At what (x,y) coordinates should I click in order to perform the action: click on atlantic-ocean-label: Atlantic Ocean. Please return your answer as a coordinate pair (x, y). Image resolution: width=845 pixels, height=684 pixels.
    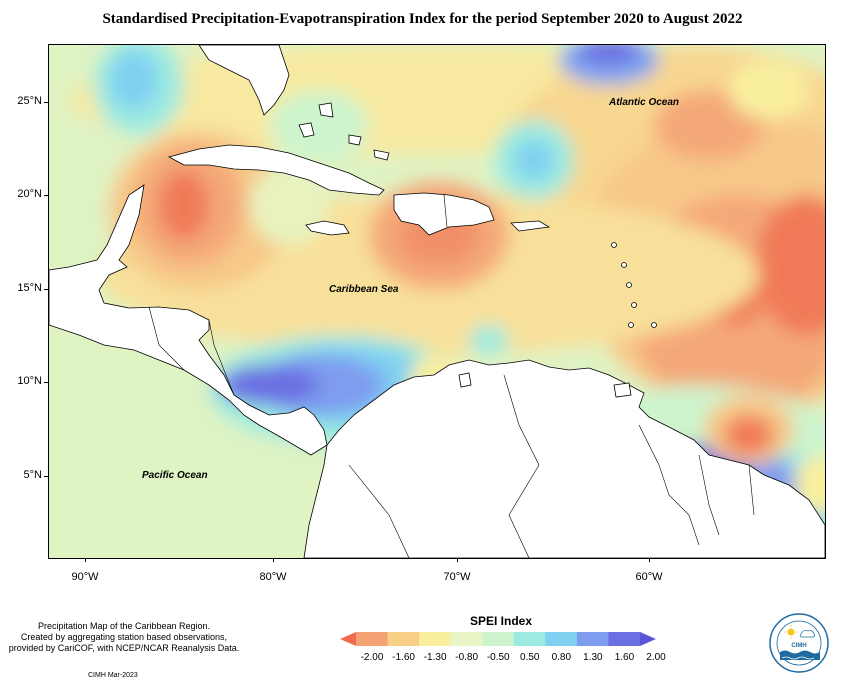
    Looking at the image, I should click on (644, 102).